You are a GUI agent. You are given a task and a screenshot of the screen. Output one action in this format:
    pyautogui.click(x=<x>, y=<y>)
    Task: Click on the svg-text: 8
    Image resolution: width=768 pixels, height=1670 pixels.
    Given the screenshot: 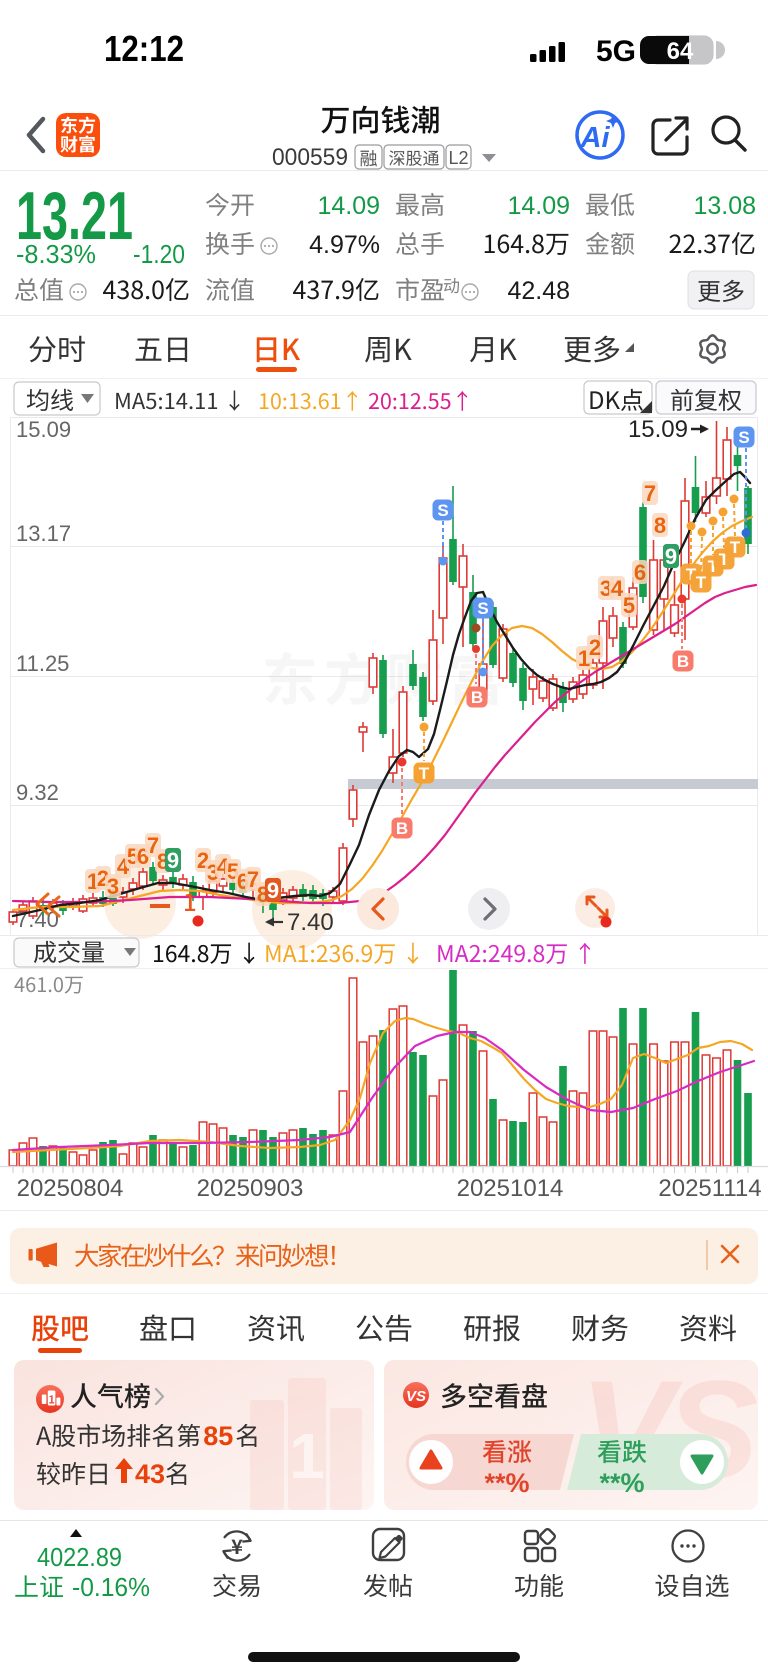 What is the action you would take?
    pyautogui.click(x=660, y=525)
    